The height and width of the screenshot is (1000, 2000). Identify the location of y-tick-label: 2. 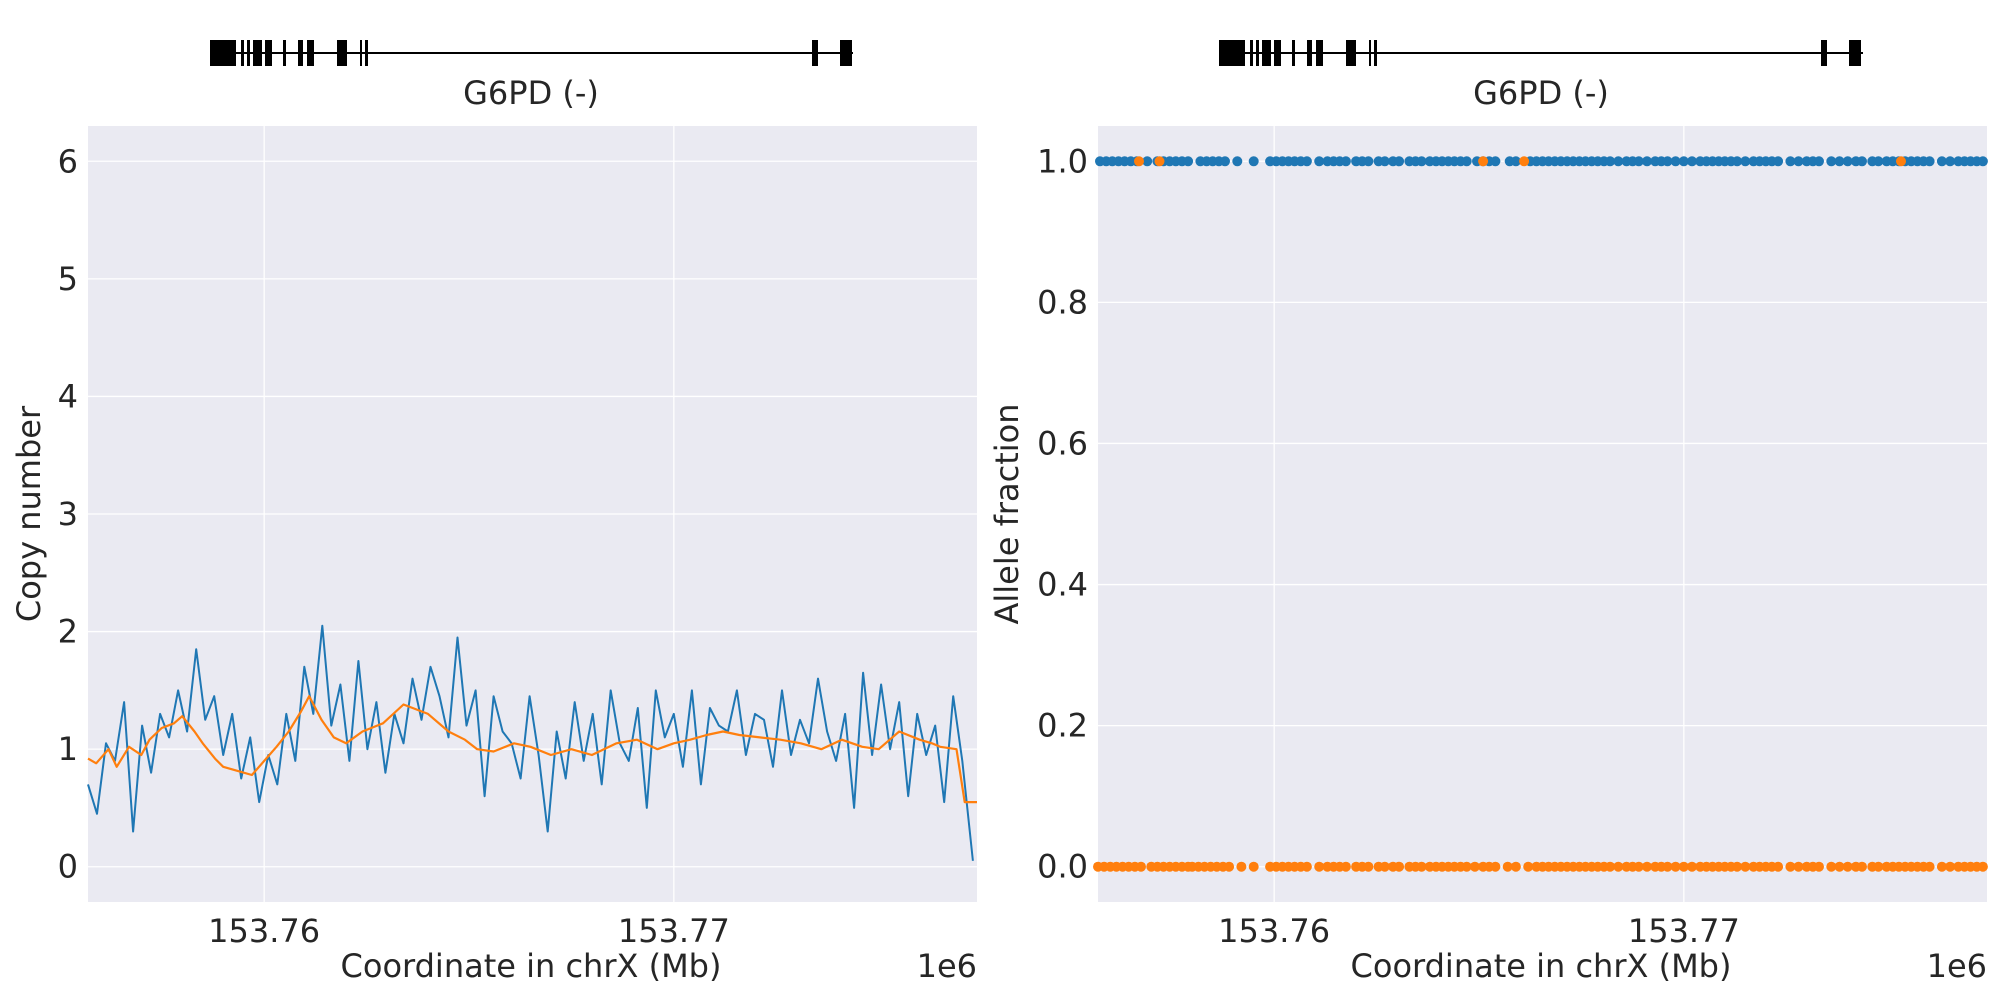
(68, 632).